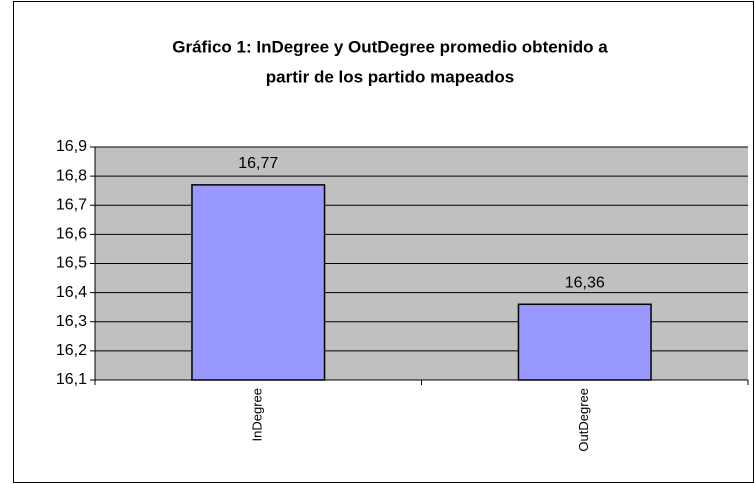  Describe the element at coordinates (390, 76) in the screenshot. I see `chart-title: partir de los partido mapeados` at that location.